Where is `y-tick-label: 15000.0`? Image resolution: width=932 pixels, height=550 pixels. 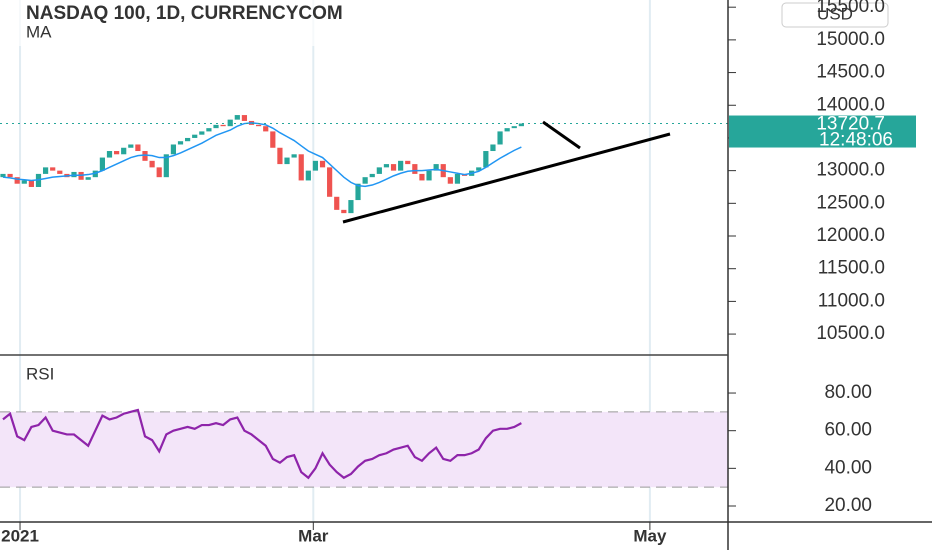 y-tick-label: 15000.0 is located at coordinates (850, 39).